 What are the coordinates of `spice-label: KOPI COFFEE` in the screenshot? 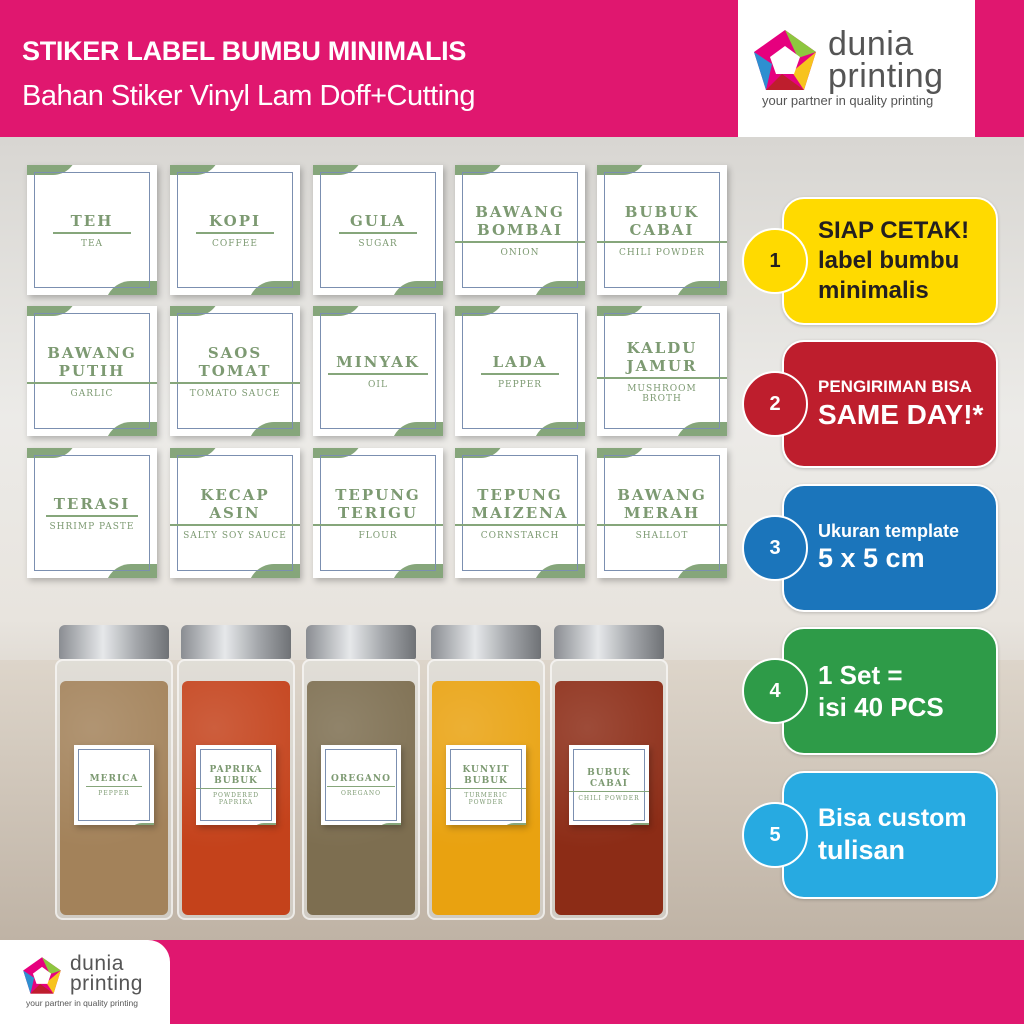 It's located at (235, 230).